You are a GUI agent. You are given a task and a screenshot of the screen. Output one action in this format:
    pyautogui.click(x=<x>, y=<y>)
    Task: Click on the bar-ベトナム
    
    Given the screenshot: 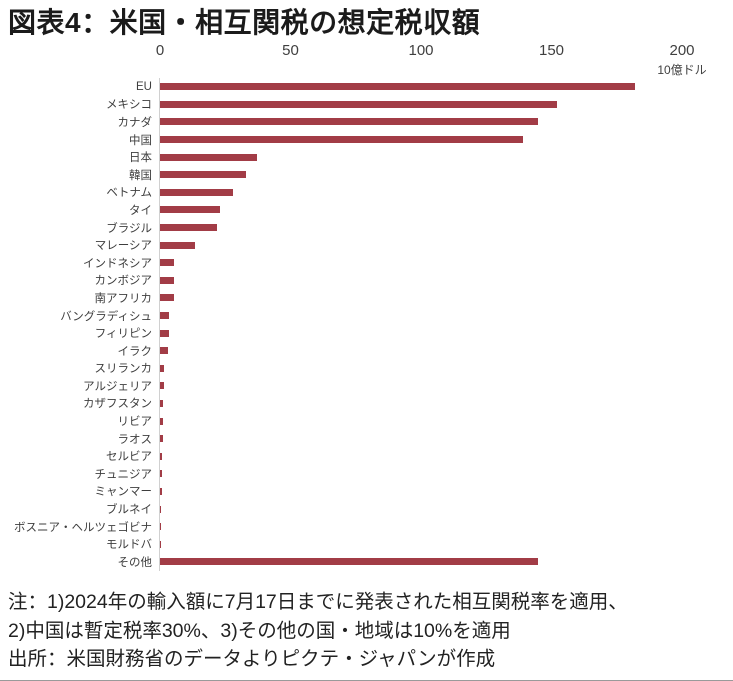 What is the action you would take?
    pyautogui.click(x=197, y=192)
    